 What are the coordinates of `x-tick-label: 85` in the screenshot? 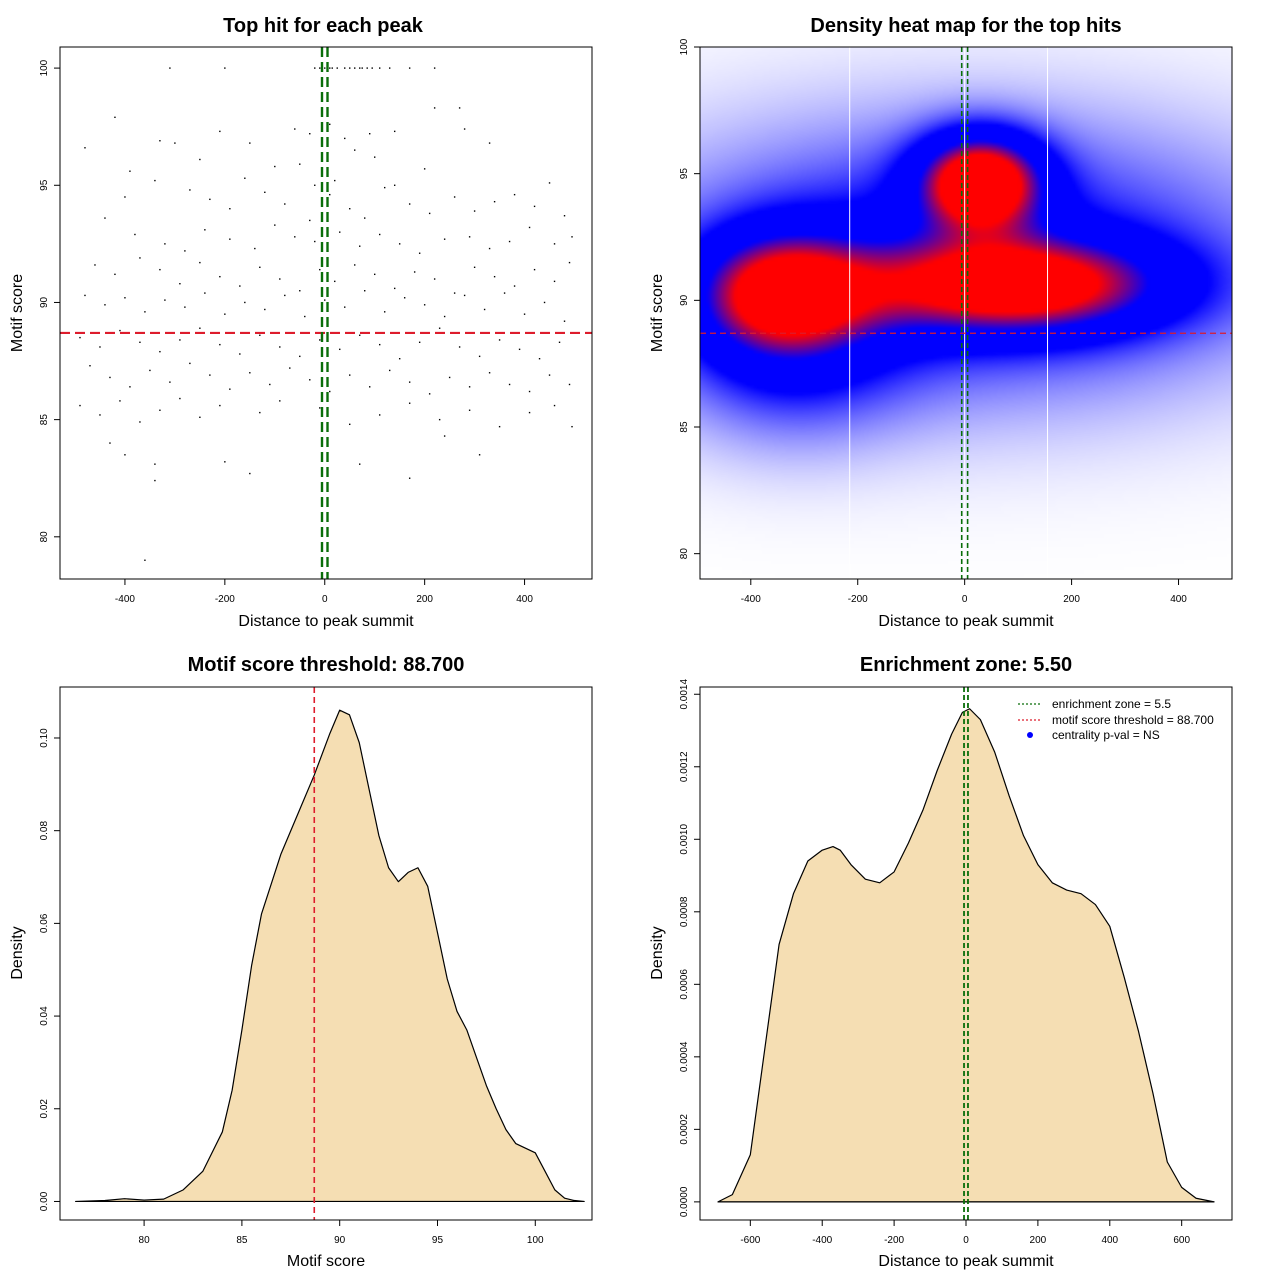 It's located at (242, 1240).